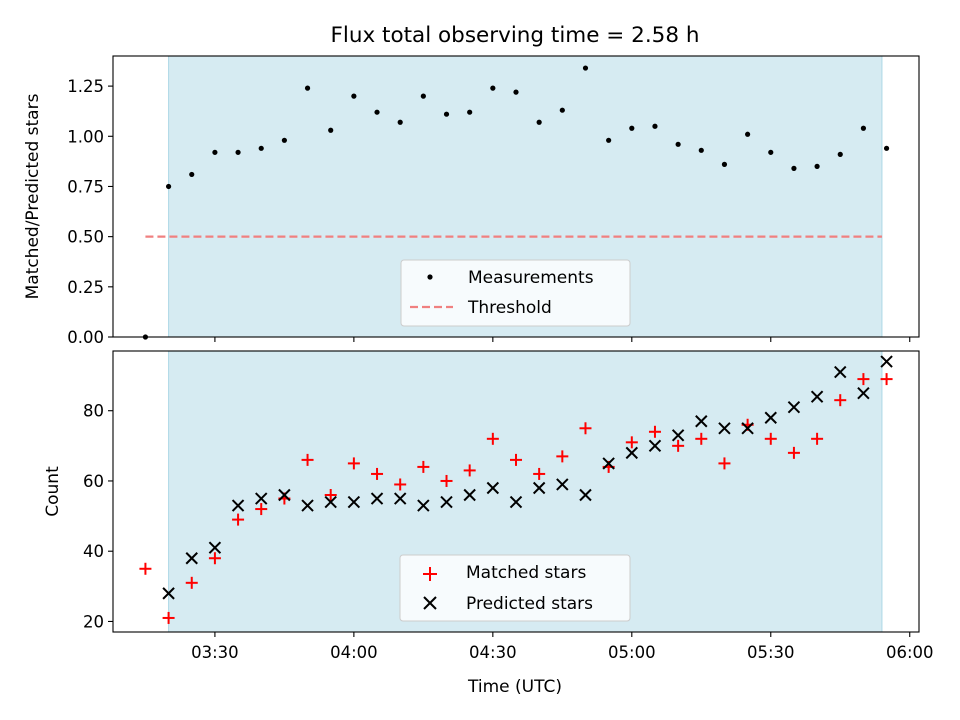  I want to click on legend-predicted-marker, so click(430, 603).